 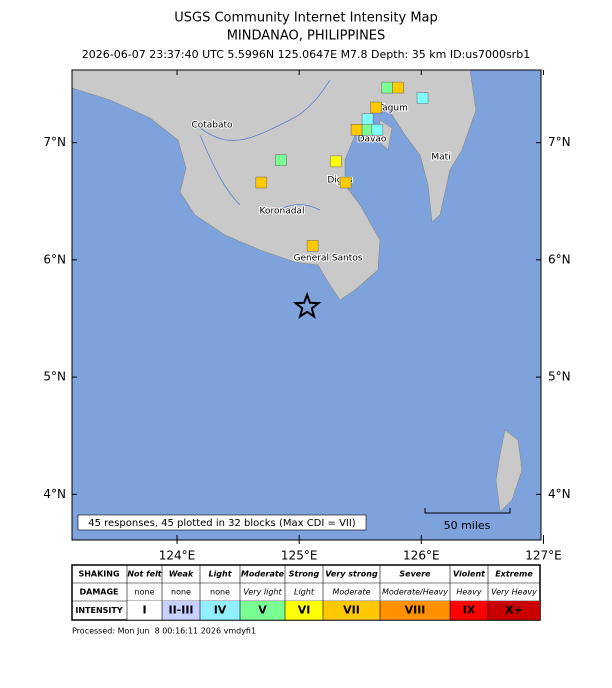 What do you see at coordinates (543, 556) in the screenshot?
I see `lon-label: 127°E` at bounding box center [543, 556].